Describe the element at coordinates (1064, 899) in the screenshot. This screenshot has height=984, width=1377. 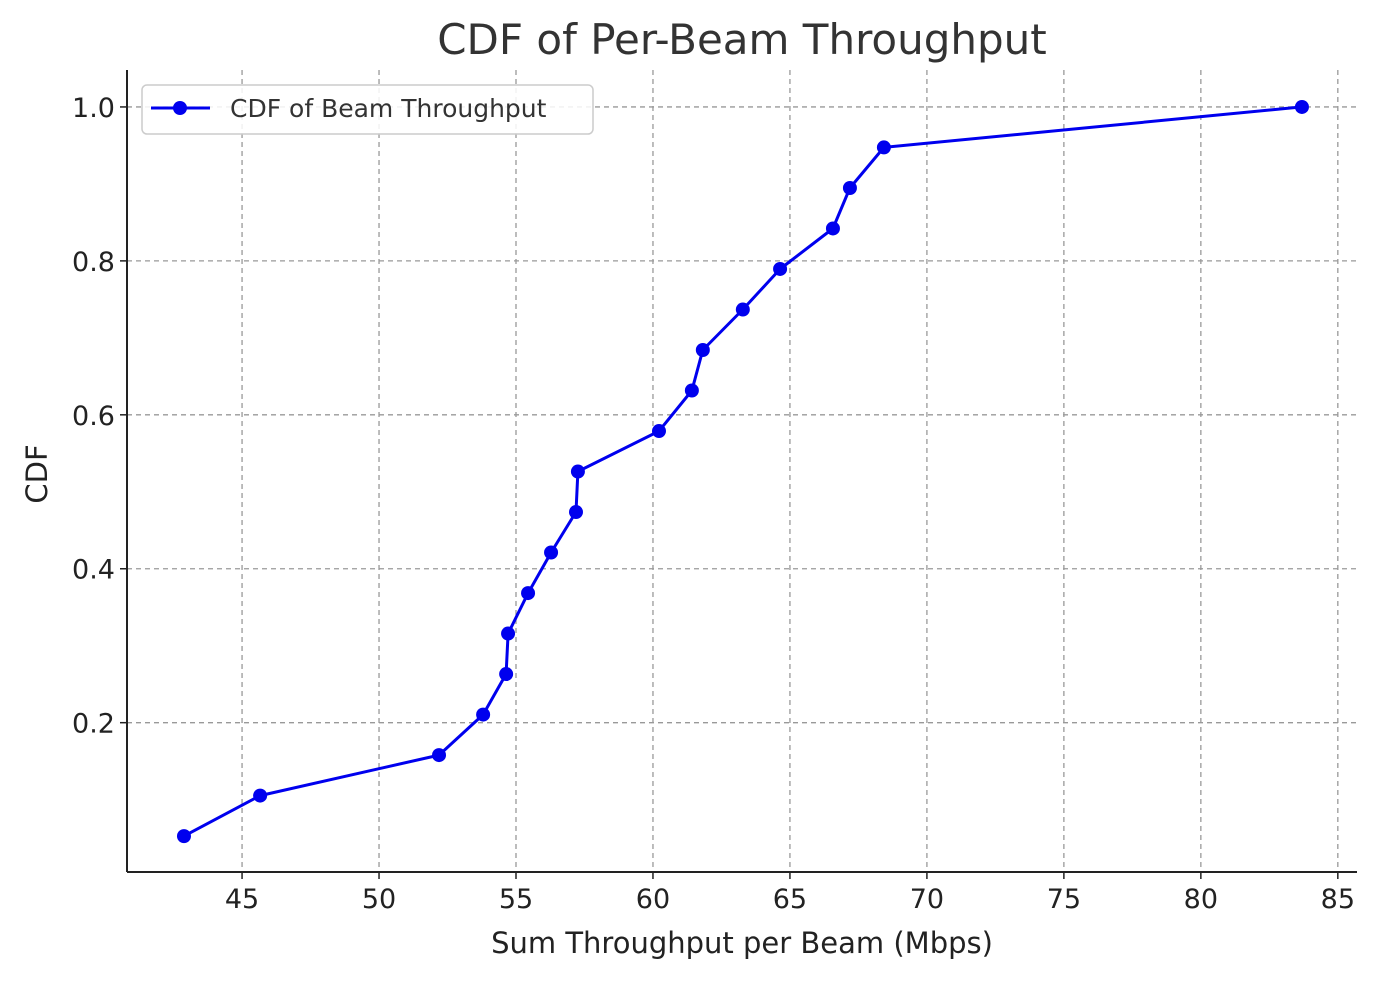
I see `x-tick-label: 75` at that location.